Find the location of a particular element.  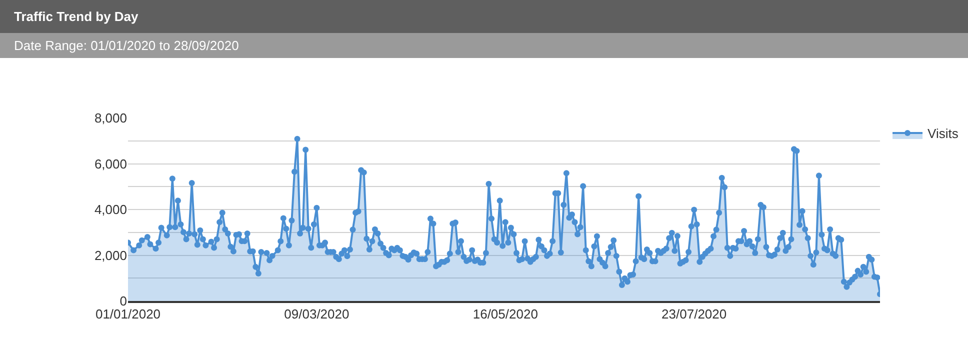

y-tick-label: 6,000 is located at coordinates (110, 164).